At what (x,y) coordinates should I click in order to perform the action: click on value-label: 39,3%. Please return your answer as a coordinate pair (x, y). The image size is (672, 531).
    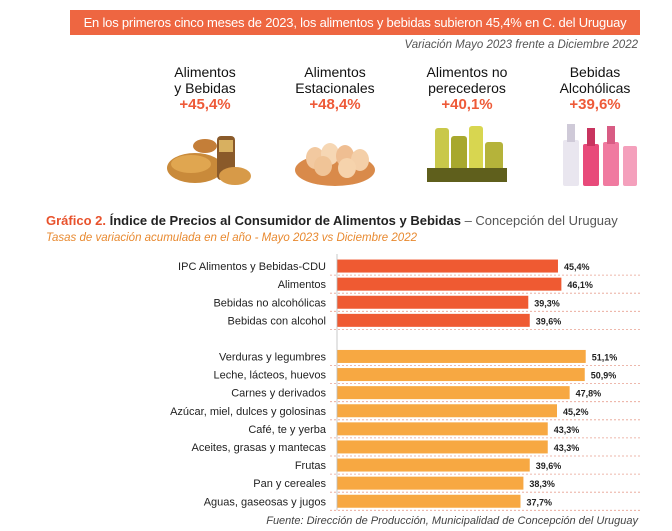
    Looking at the image, I should click on (547, 303).